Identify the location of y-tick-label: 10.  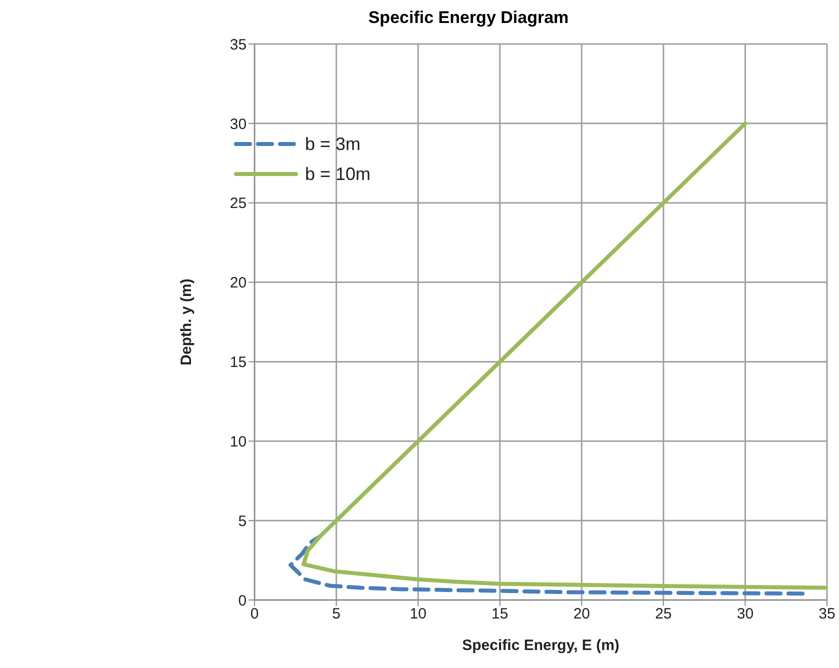
(238, 441).